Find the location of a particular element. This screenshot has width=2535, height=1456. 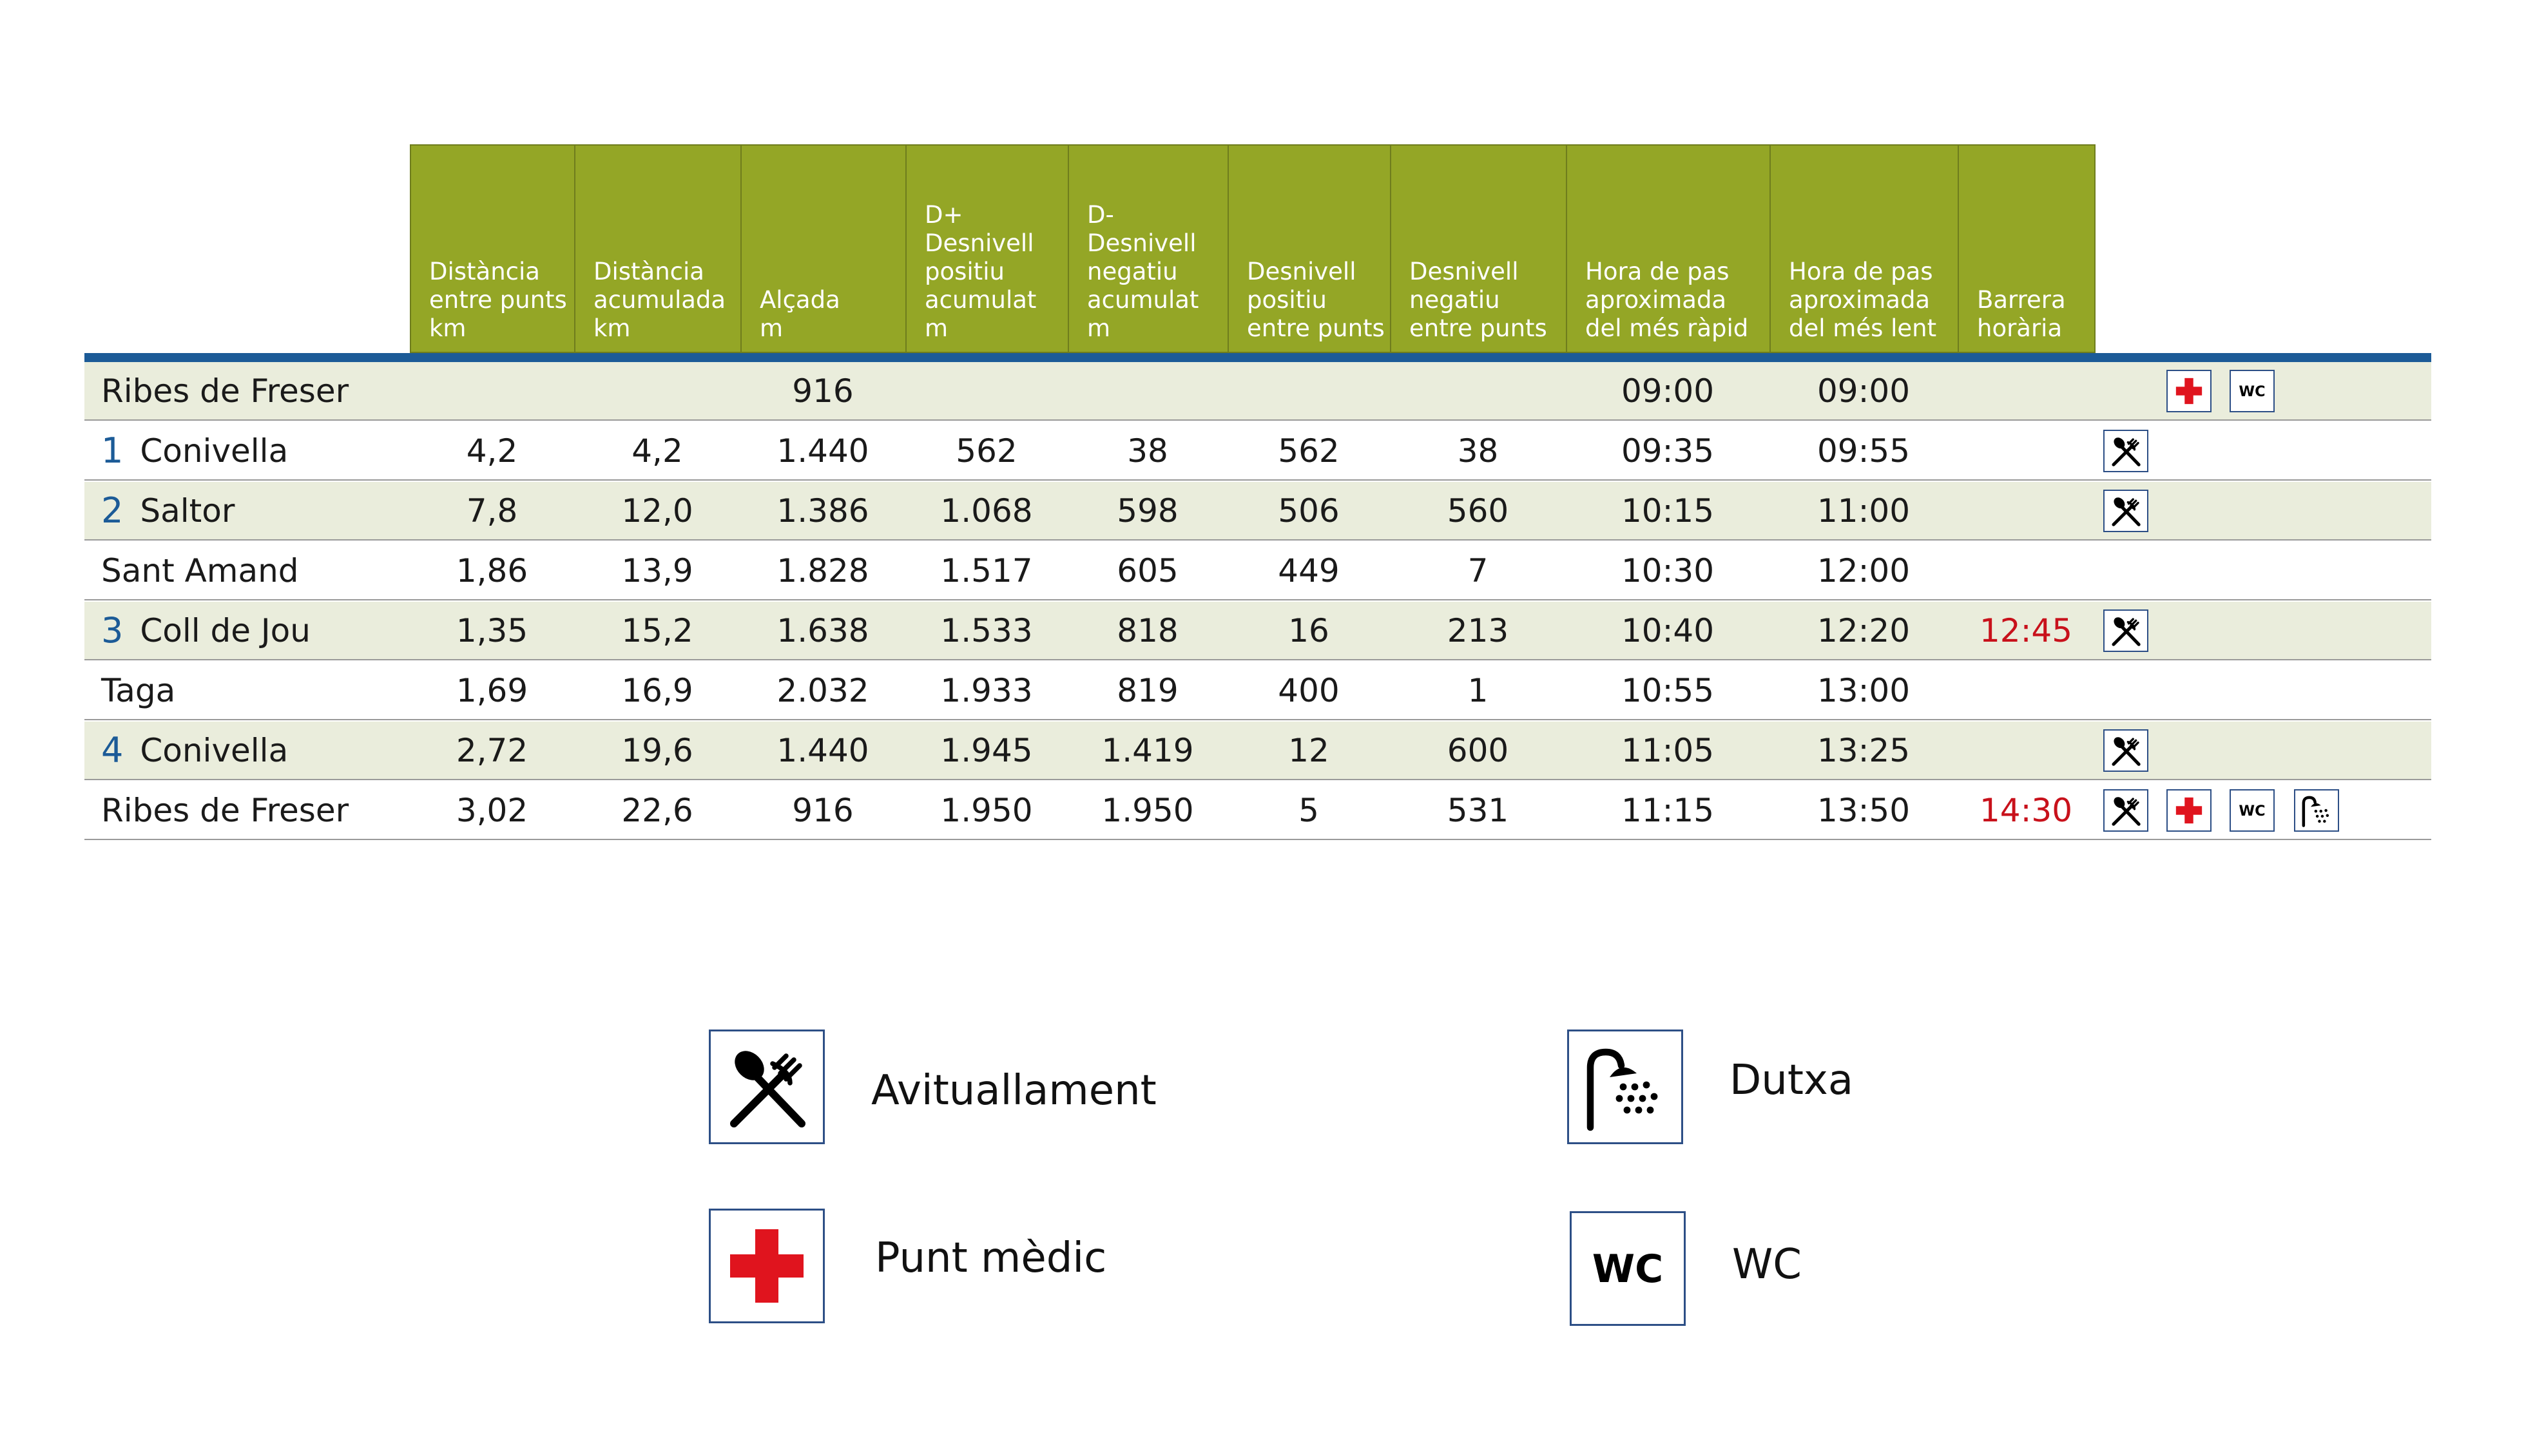

cell-posp: 16 is located at coordinates (1308, 630).